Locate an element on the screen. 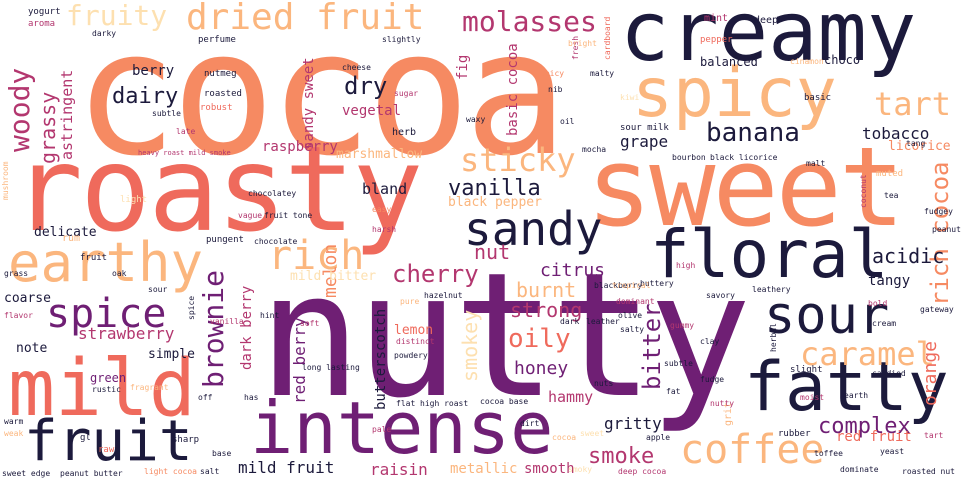 Image resolution: width=962 pixels, height=482 pixels. word-mushroom: mushroom is located at coordinates (5, 180).